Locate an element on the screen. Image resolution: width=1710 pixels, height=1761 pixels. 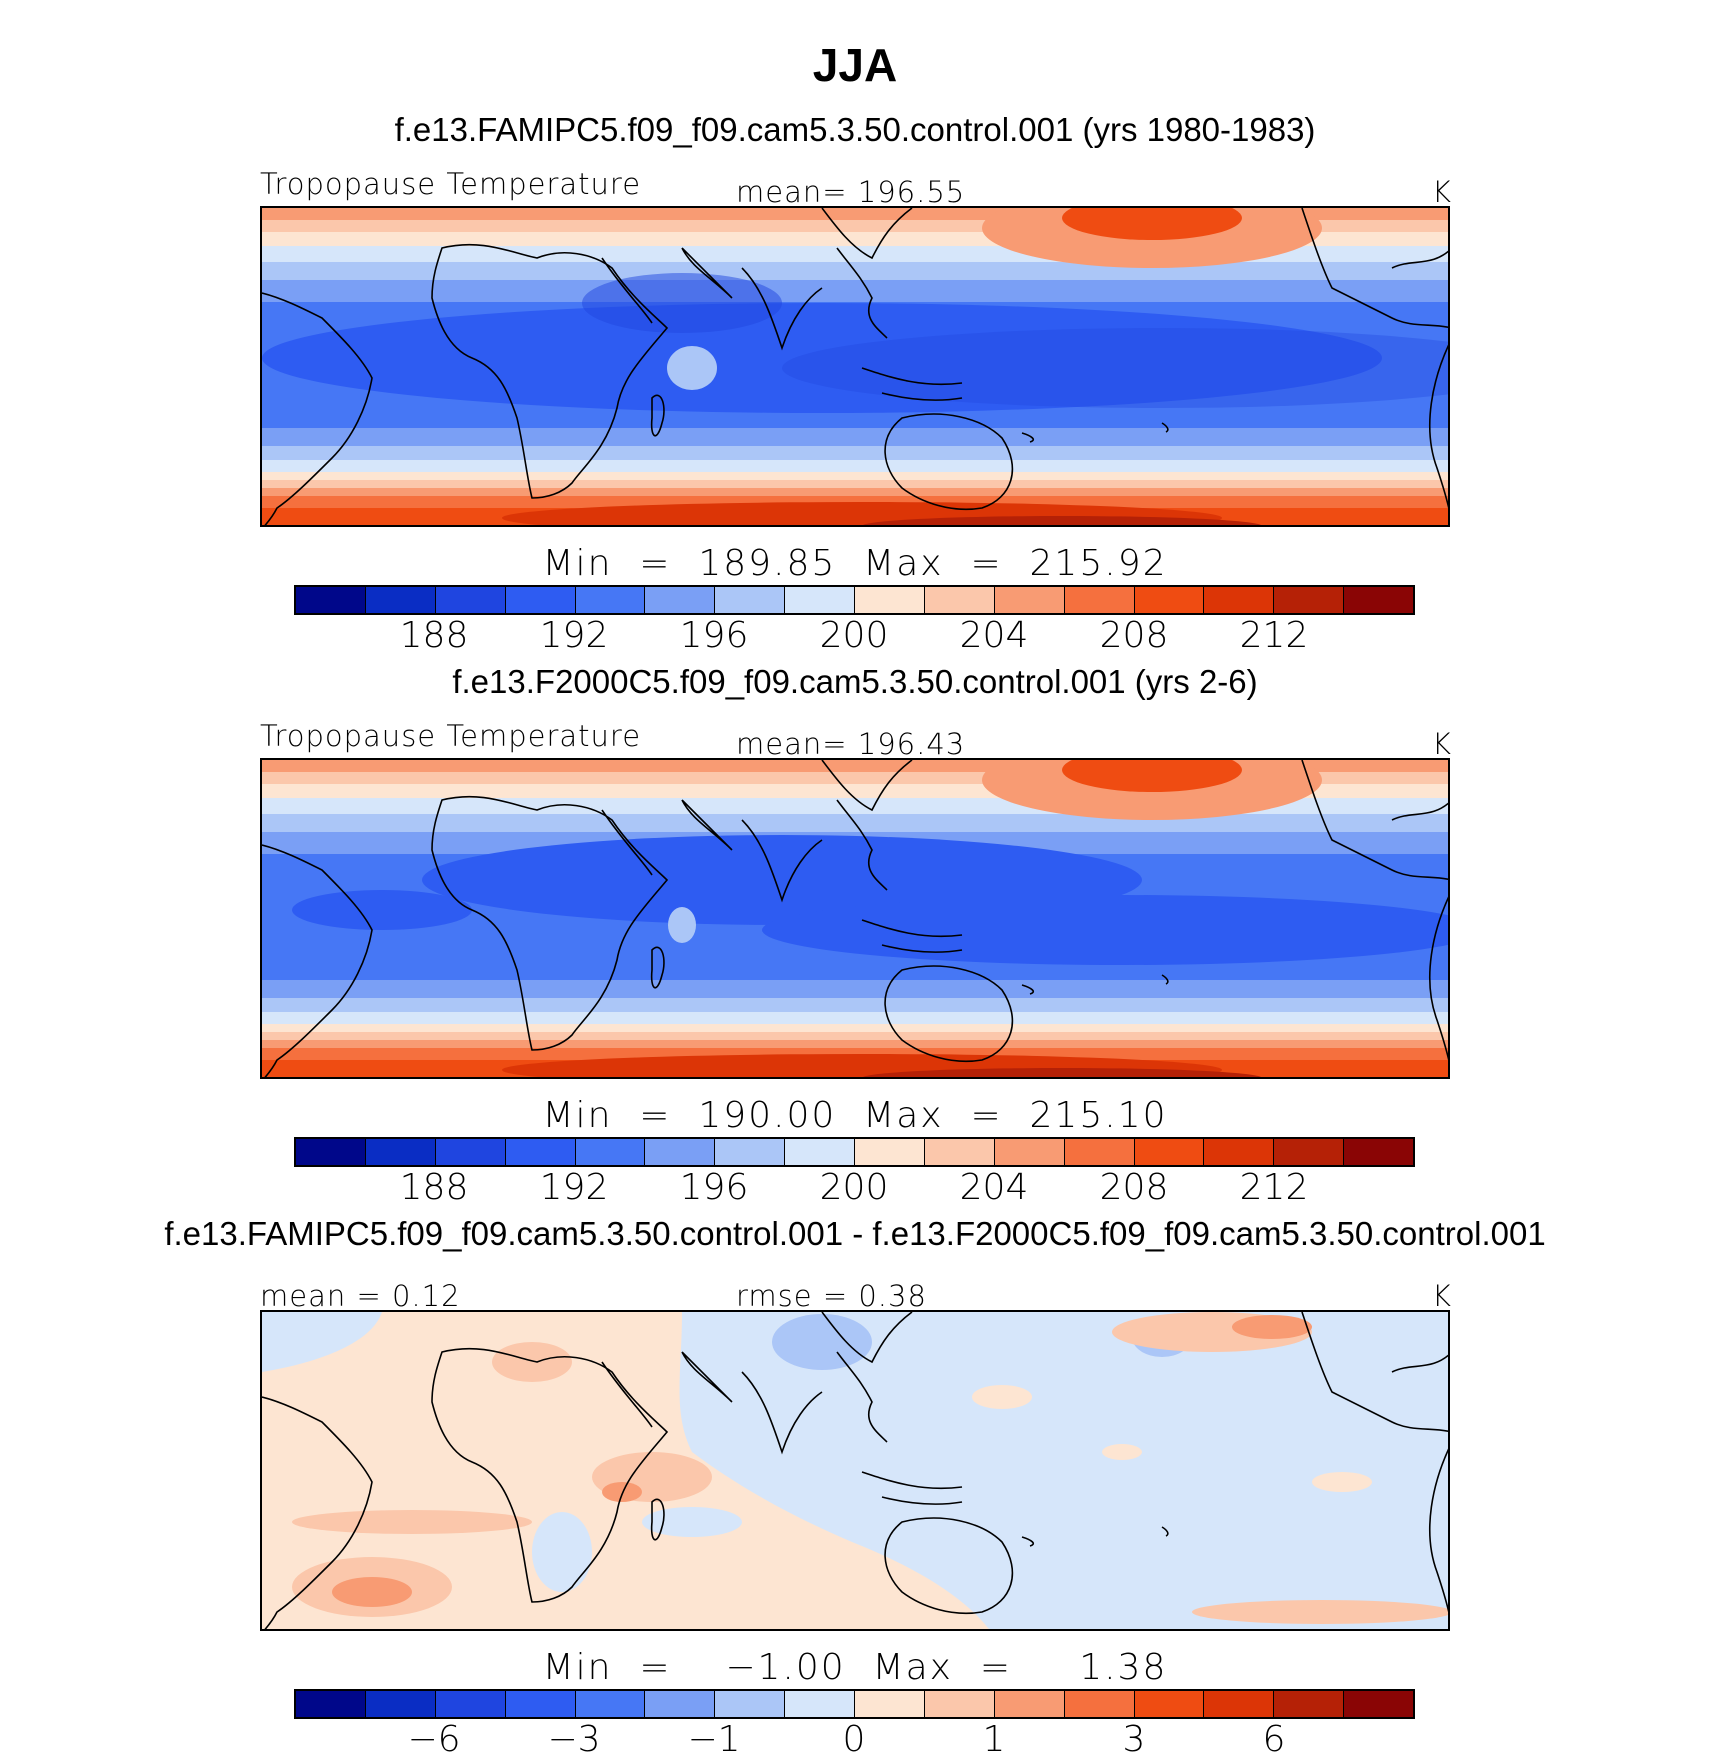
colorbar-tick-label: 6 is located at coordinates (1274, 1739).